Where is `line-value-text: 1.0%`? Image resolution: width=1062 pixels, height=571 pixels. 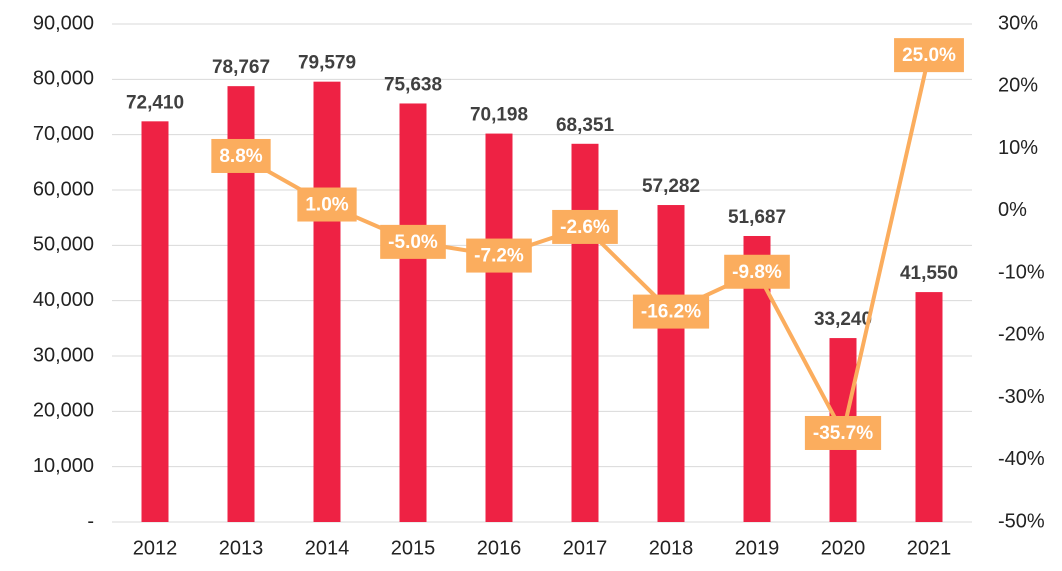
line-value-text: 1.0% is located at coordinates (326, 205).